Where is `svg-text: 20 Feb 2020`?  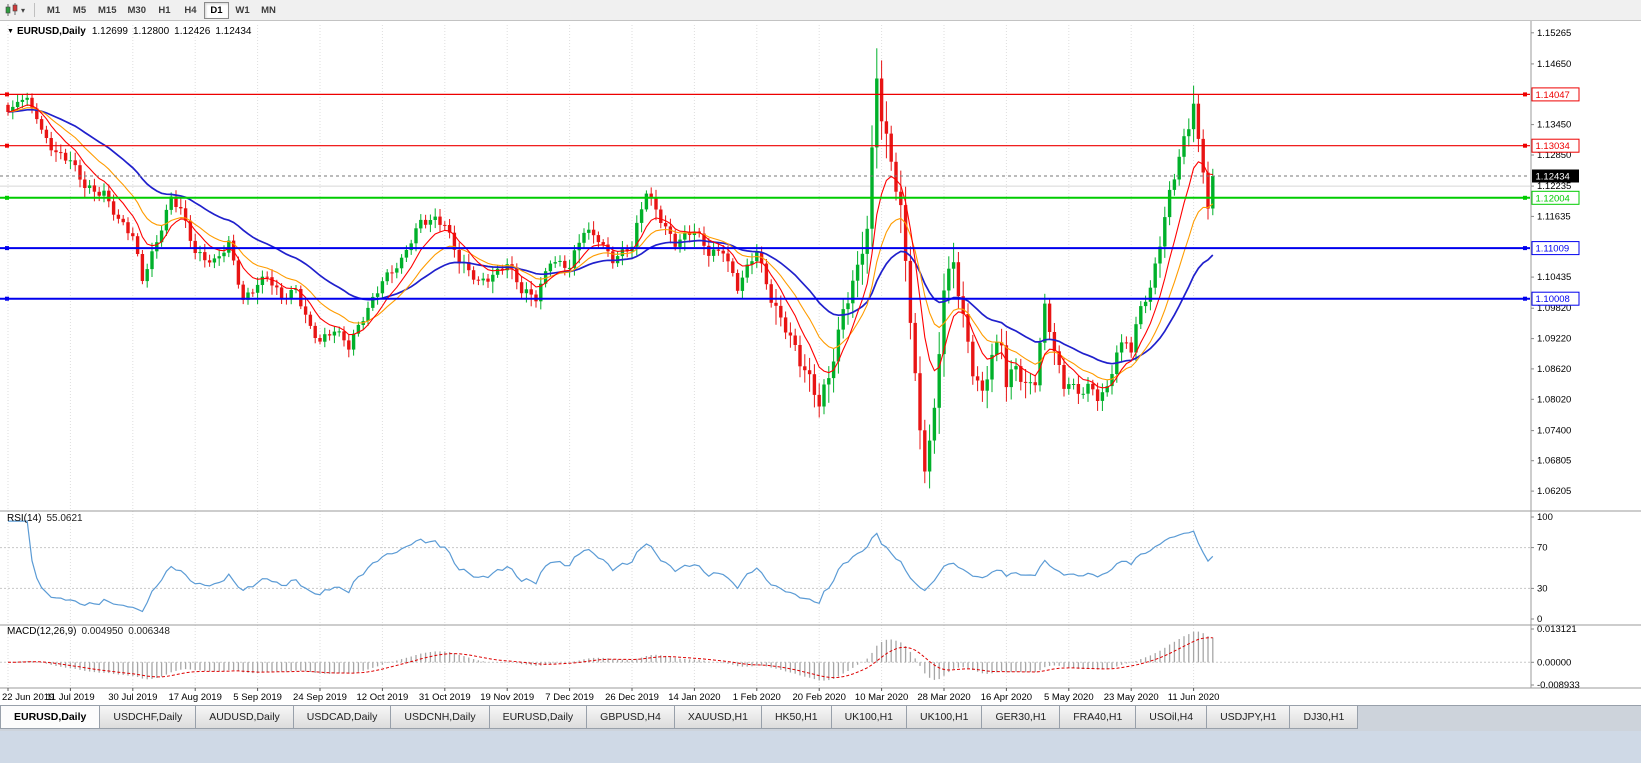 svg-text: 20 Feb 2020 is located at coordinates (819, 697).